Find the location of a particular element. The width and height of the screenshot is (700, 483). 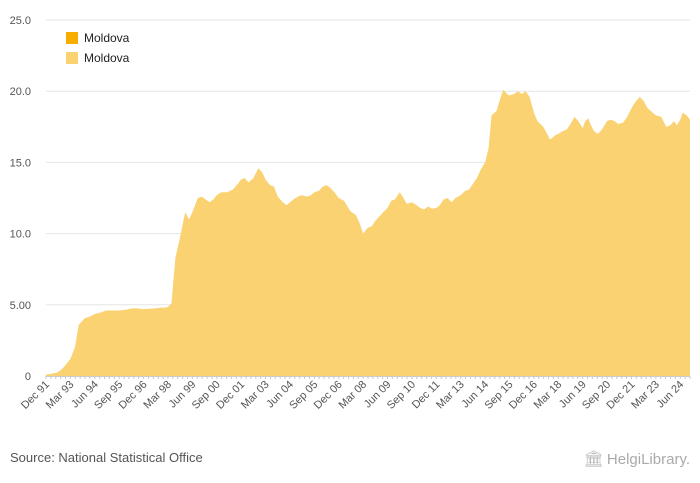

x-tick-label: Mar 08 is located at coordinates (353, 395).